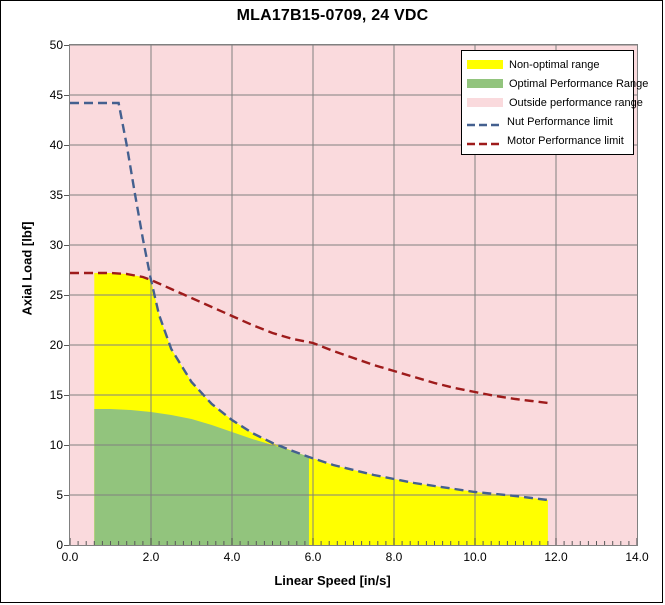  I want to click on y-axis-tick-label: 40, so click(56, 145).